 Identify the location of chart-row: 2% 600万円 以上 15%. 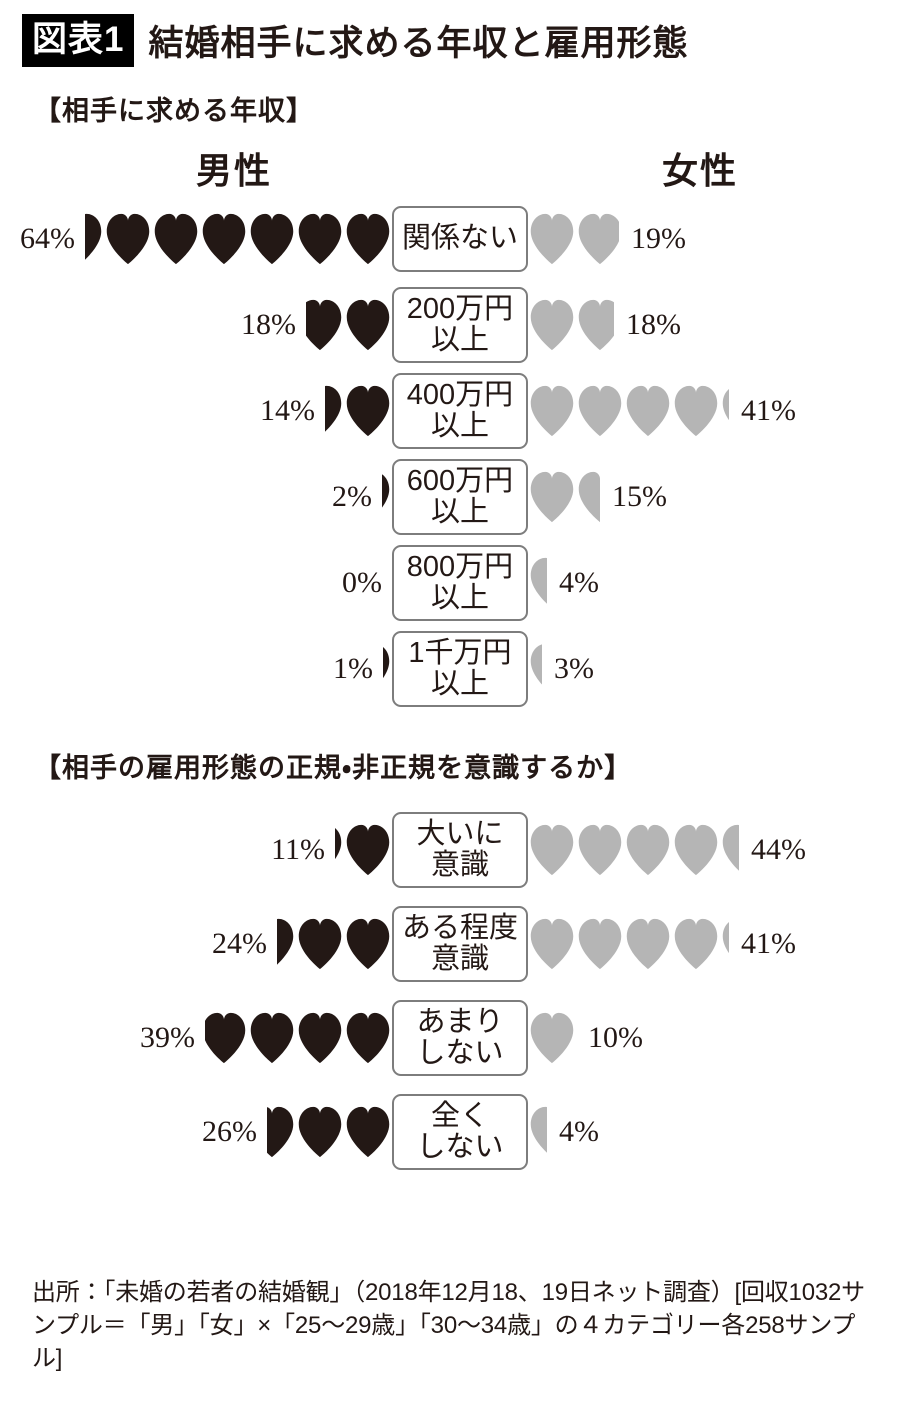
(450, 497).